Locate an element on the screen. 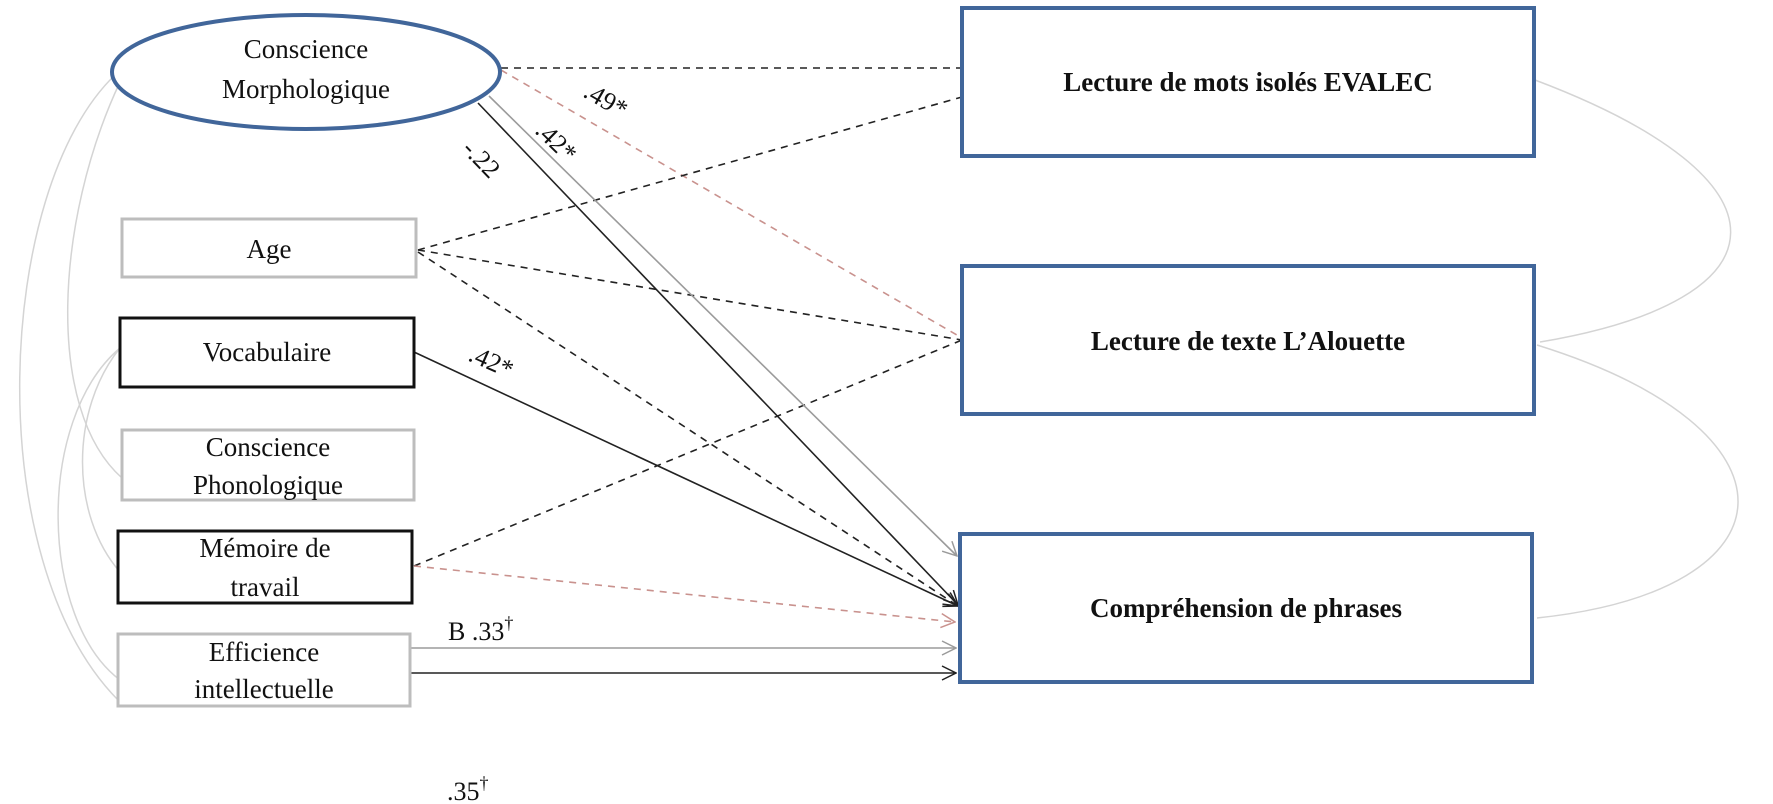 Image resolution: width=1773 pixels, height=804 pixels. node-efficience-intellectuelle: Efficience intellectuelle is located at coordinates (264, 670).